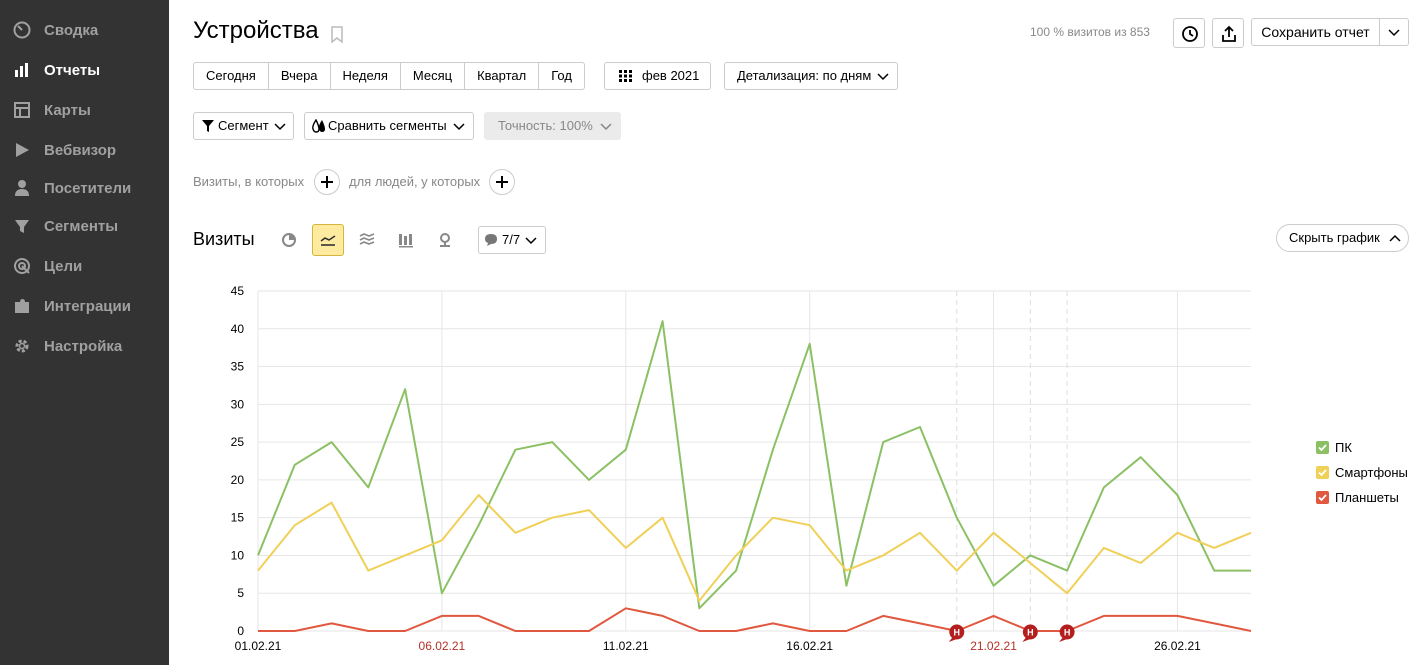 The width and height of the screenshot is (1421, 665). What do you see at coordinates (88, 188) in the screenshot?
I see `sidebar-item-label: Посетители` at bounding box center [88, 188].